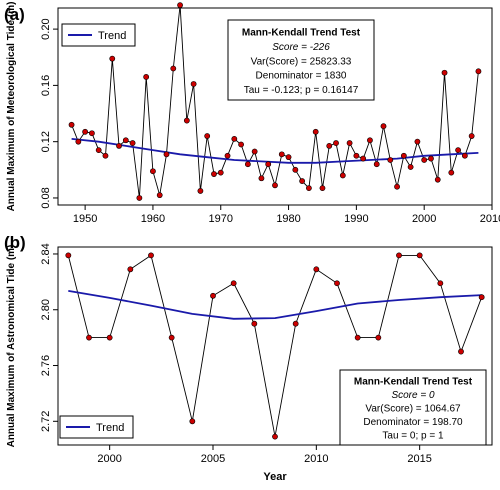  Describe the element at coordinates (213, 459) in the screenshot. I see `x-tick-label: 2005` at that location.